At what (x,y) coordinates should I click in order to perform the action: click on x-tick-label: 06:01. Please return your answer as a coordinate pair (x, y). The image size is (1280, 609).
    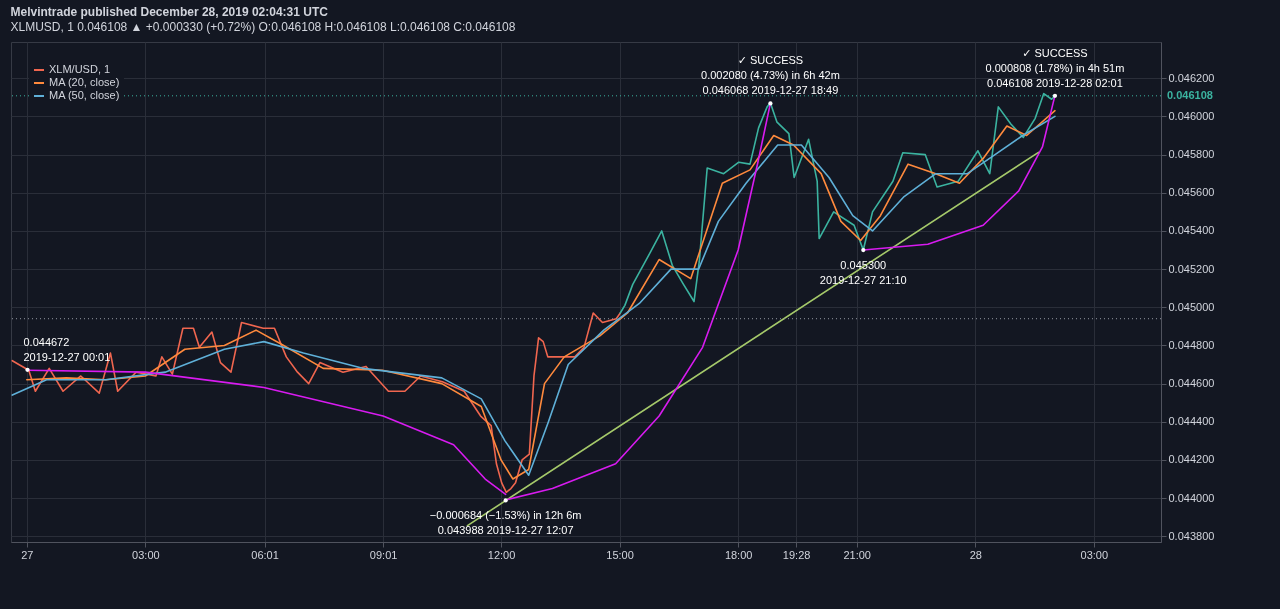
    Looking at the image, I should click on (265, 554).